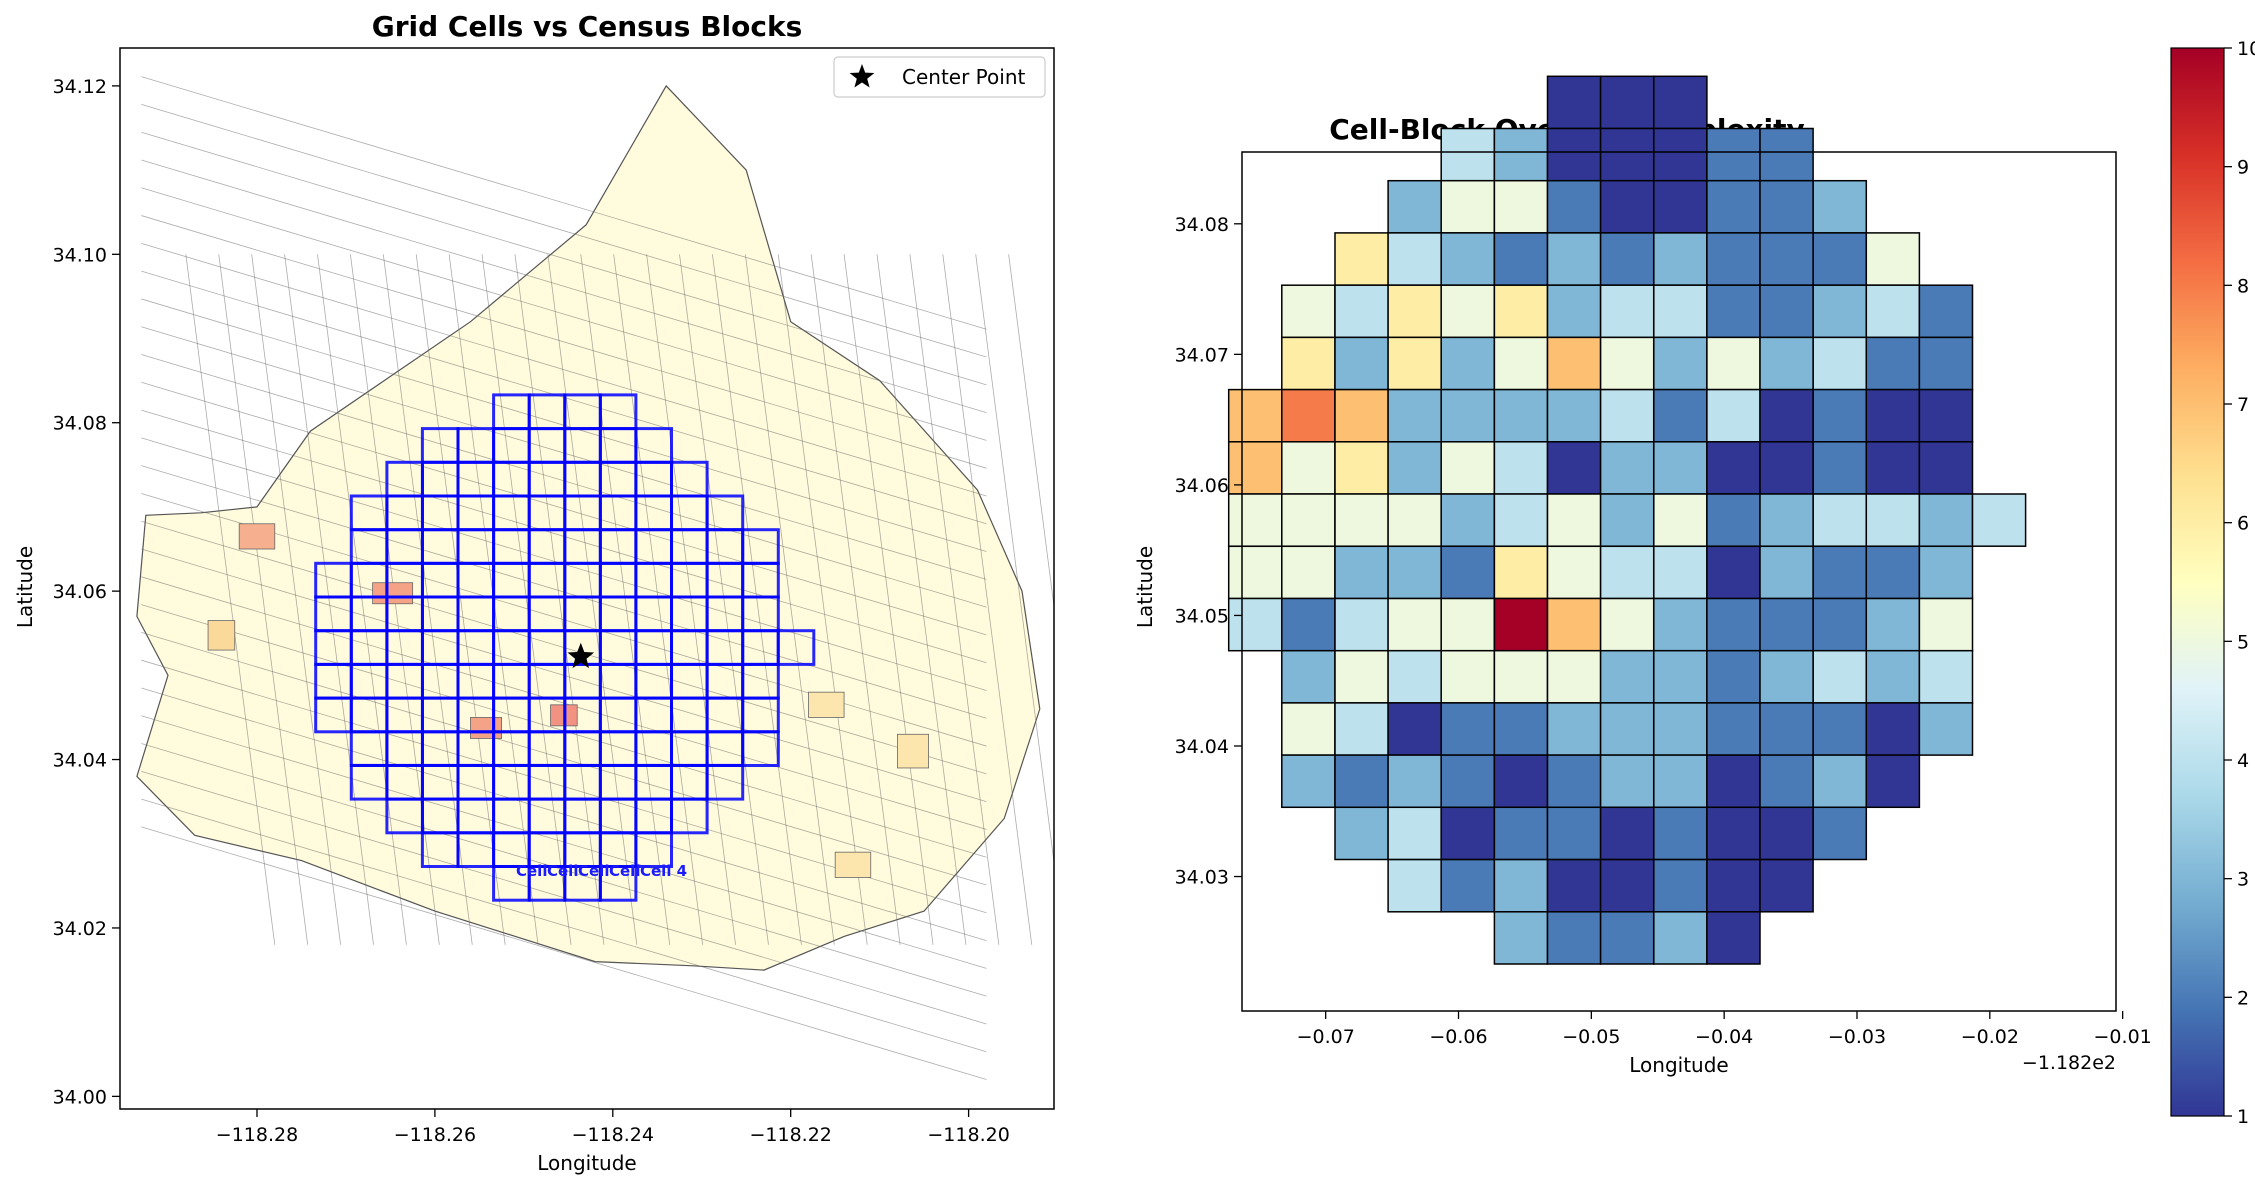  I want to click on left-y-ticks: 34.00 34.02 34.04 34.06 34.08 34.10 34.12, so click(86, 592).